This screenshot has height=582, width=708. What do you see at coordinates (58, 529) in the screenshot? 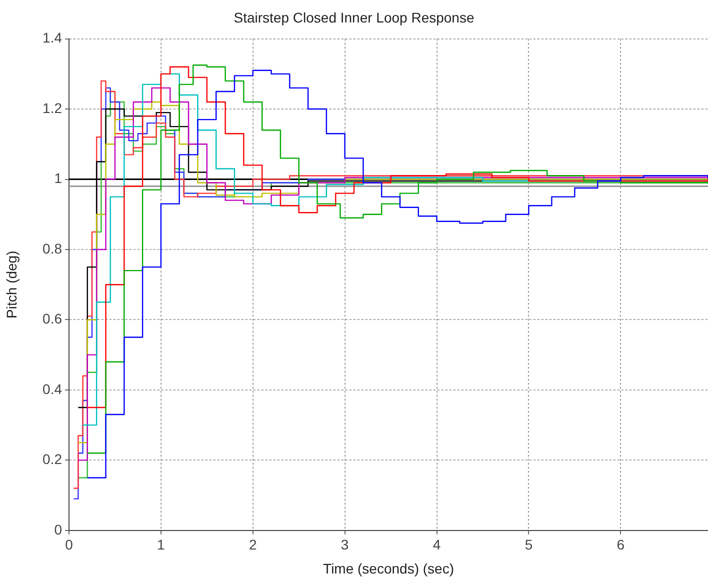
I see `y-tick-label: 0` at bounding box center [58, 529].